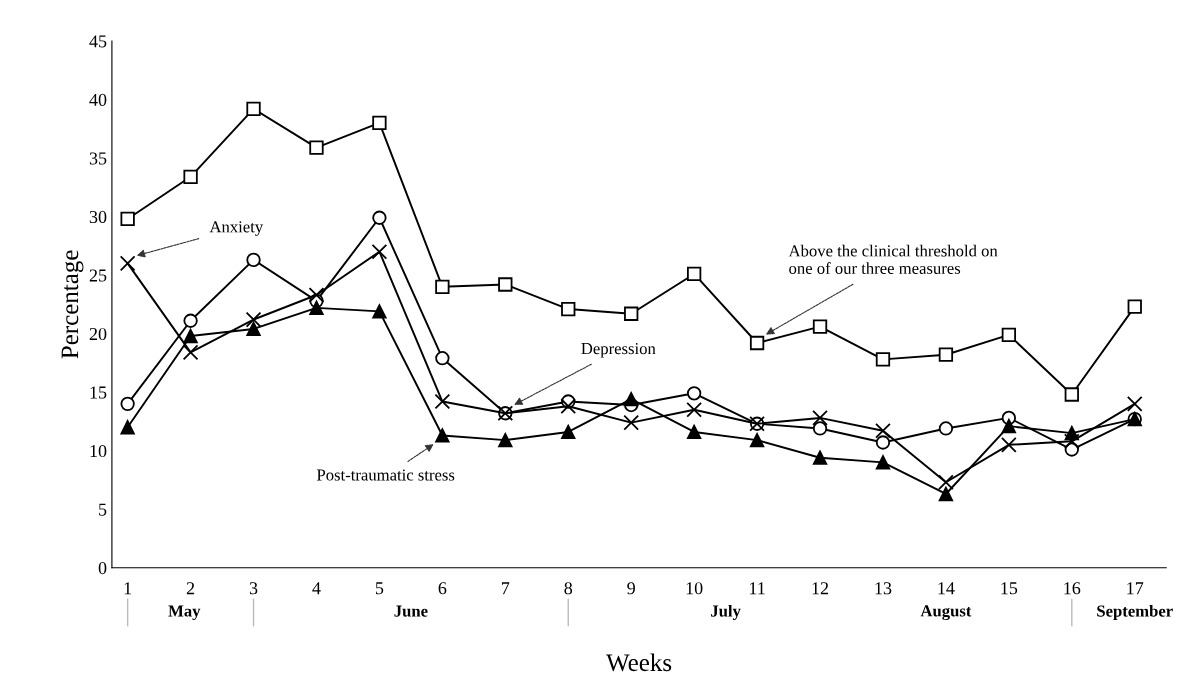 The image size is (1178, 684). What do you see at coordinates (98, 334) in the screenshot?
I see `y-tick-label: 20` at bounding box center [98, 334].